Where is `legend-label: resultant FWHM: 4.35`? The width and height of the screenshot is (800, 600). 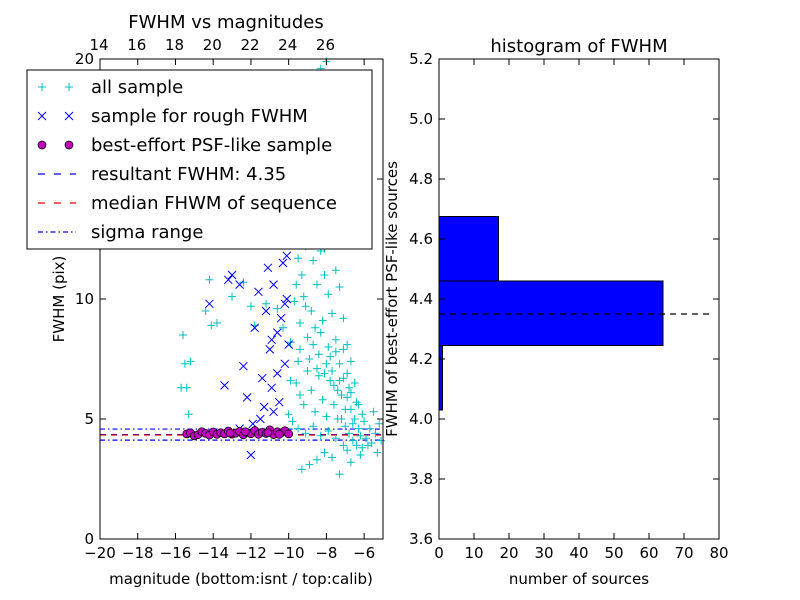 legend-label: resultant FWHM: 4.35 is located at coordinates (188, 174).